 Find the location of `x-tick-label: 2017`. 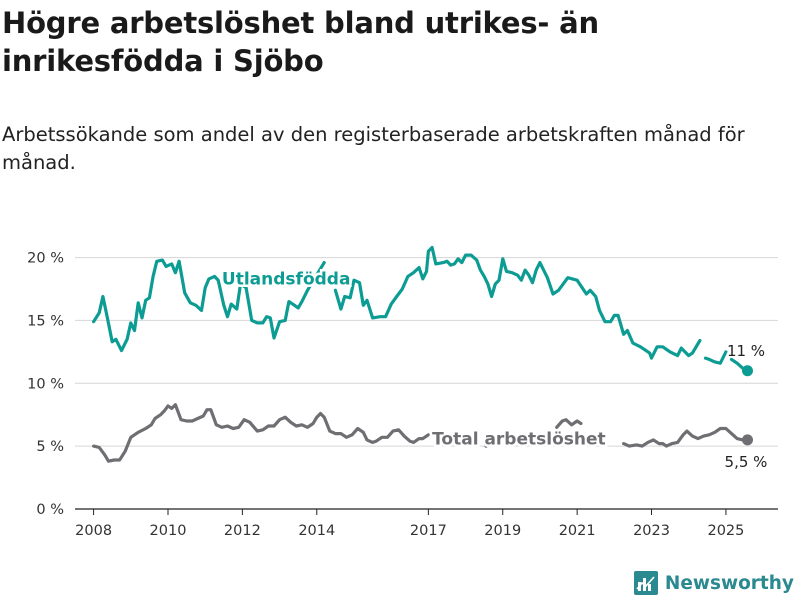

x-tick-label: 2017 is located at coordinates (428, 531).